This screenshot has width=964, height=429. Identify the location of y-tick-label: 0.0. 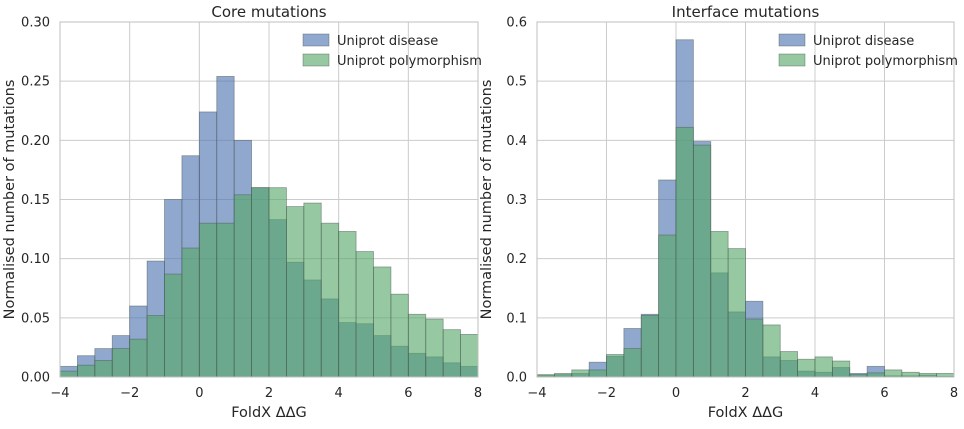
(516, 378).